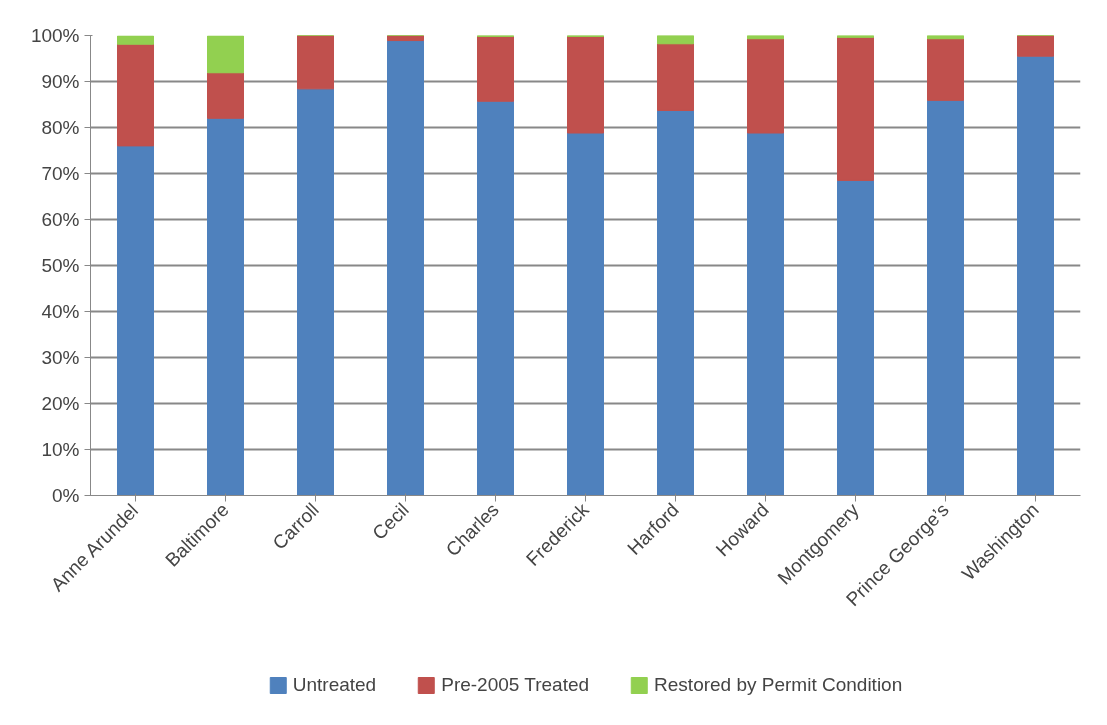  Describe the element at coordinates (60, 449) in the screenshot. I see `y-tick-label: 10%` at that location.